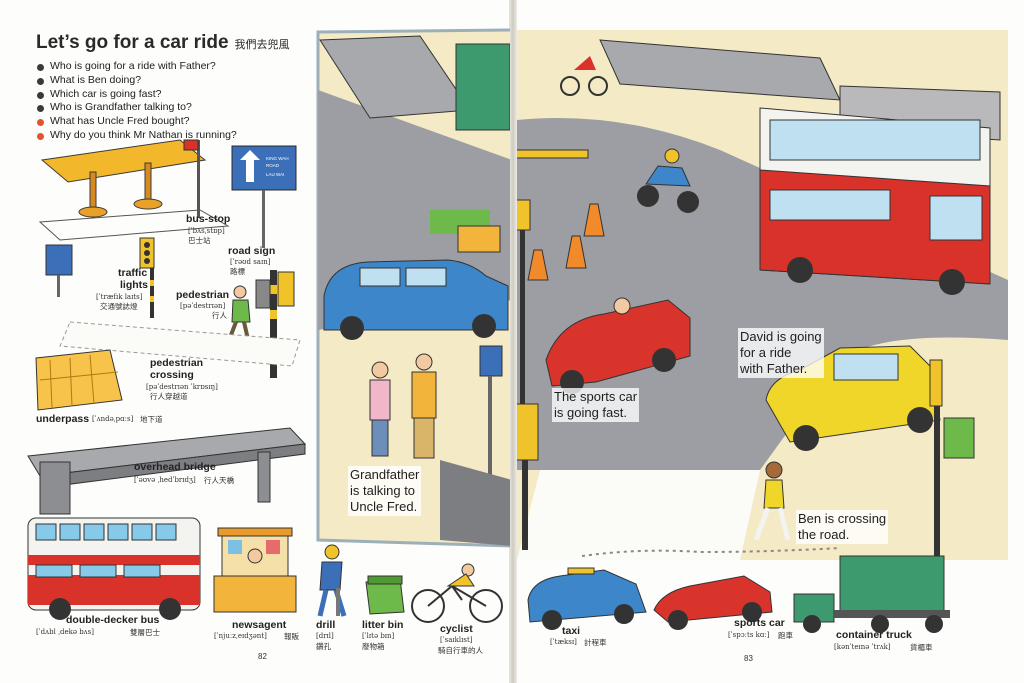 Image resolution: width=1024 pixels, height=683 pixels. What do you see at coordinates (219, 480) in the screenshot?
I see `overhead-bridge-chinese: 行人天橋` at bounding box center [219, 480].